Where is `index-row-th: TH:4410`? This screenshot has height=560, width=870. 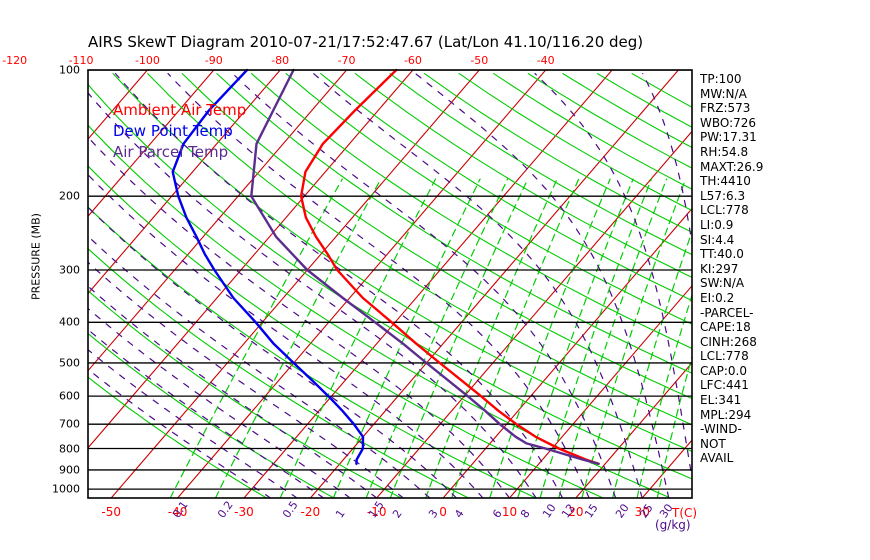
index-row-th: TH:4410 is located at coordinates (725, 181).